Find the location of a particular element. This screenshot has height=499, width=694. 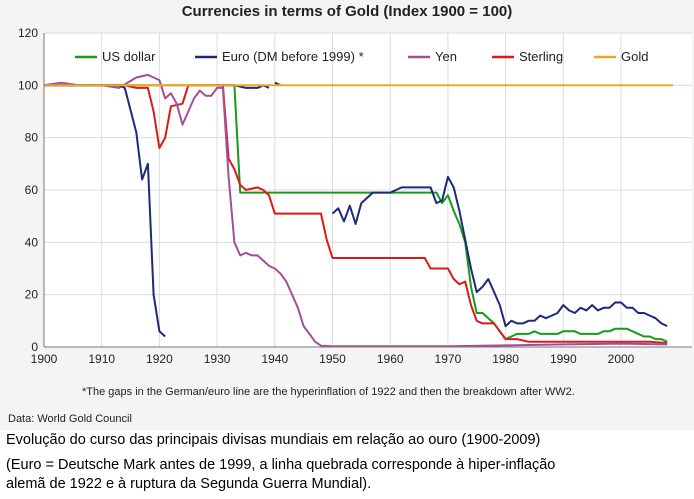

x-tick-label: 1910 is located at coordinates (101, 359).